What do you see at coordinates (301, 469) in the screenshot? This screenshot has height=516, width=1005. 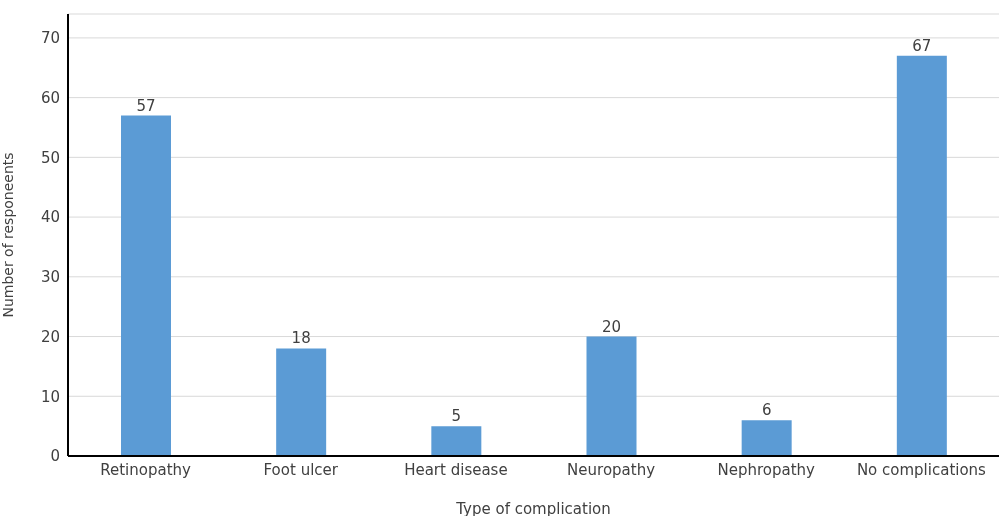 I see `x-tick-label: Foot ulcer` at bounding box center [301, 469].